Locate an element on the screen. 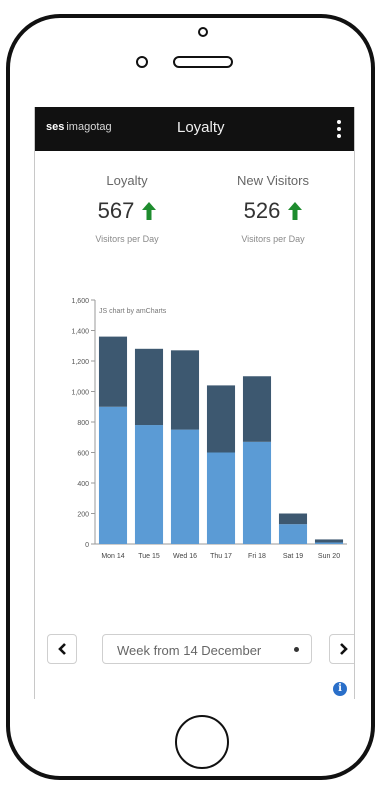 This screenshot has height=787, width=385. camera-icon is located at coordinates (203, 32).